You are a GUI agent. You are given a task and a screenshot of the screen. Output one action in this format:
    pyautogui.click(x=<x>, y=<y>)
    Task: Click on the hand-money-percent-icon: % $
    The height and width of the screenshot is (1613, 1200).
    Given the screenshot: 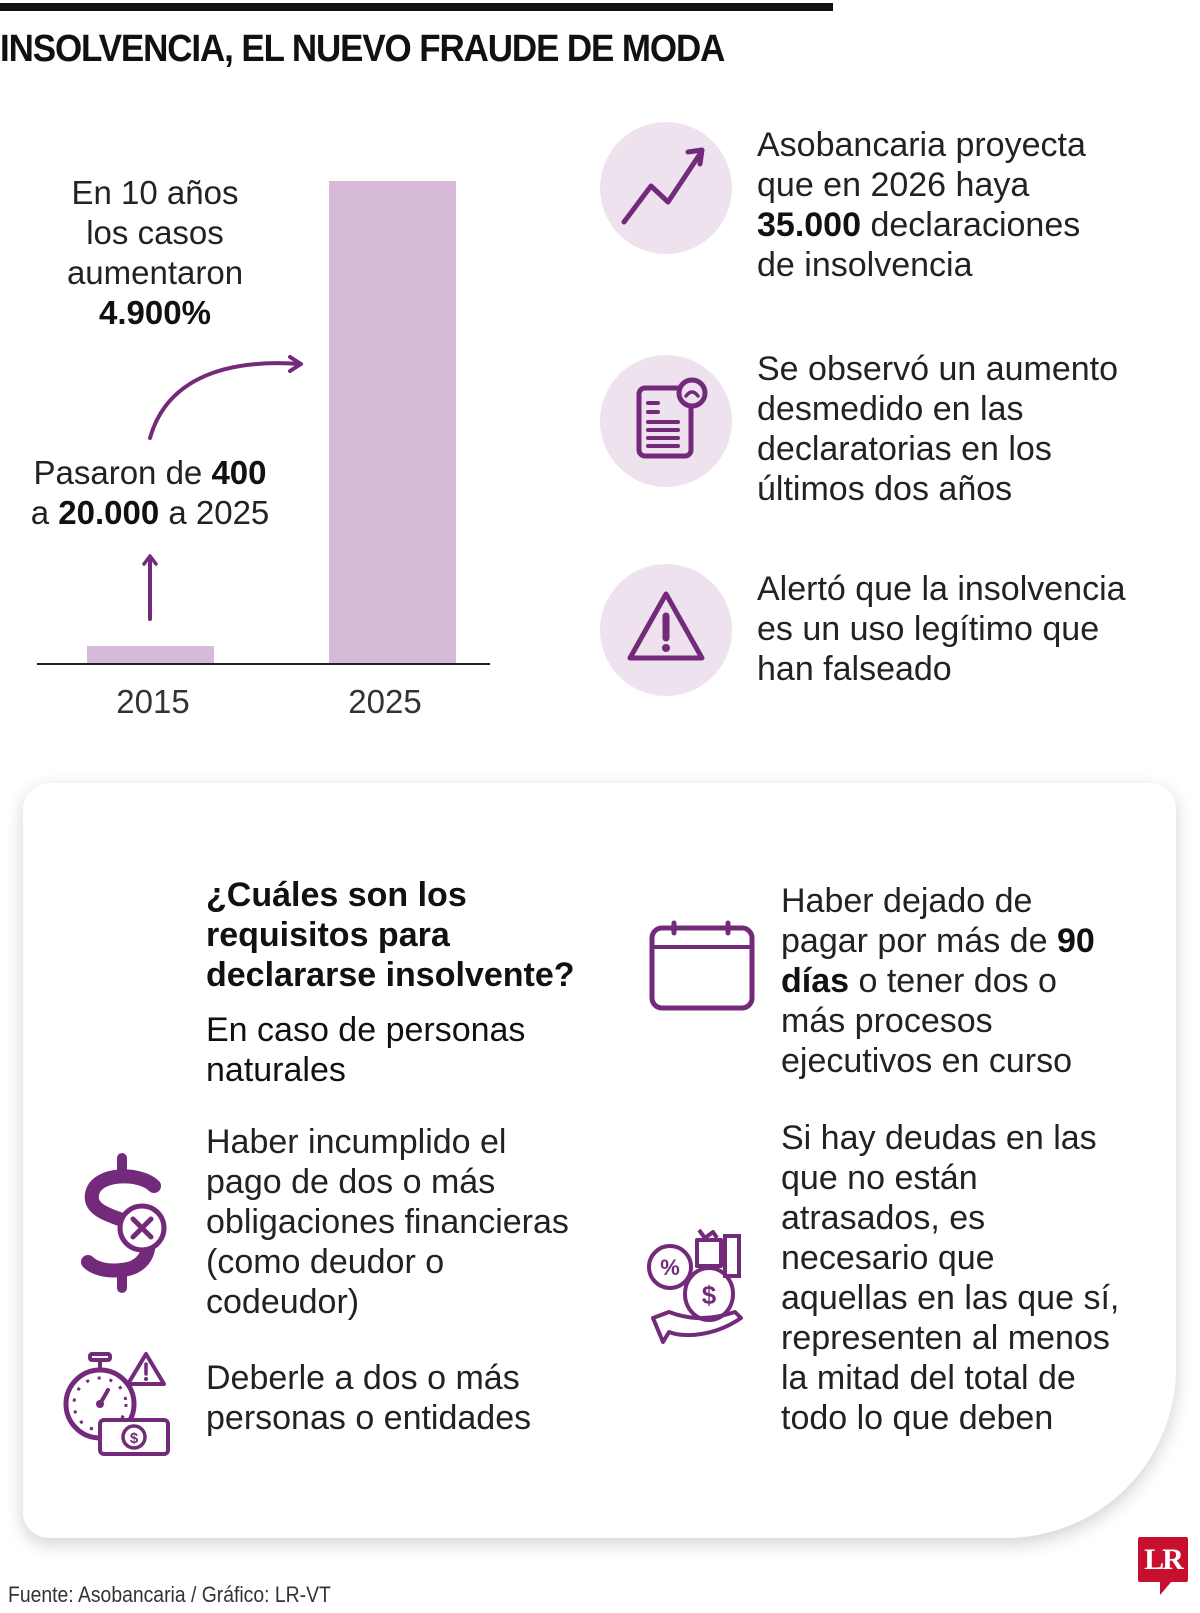 What is the action you would take?
    pyautogui.click(x=695, y=1286)
    